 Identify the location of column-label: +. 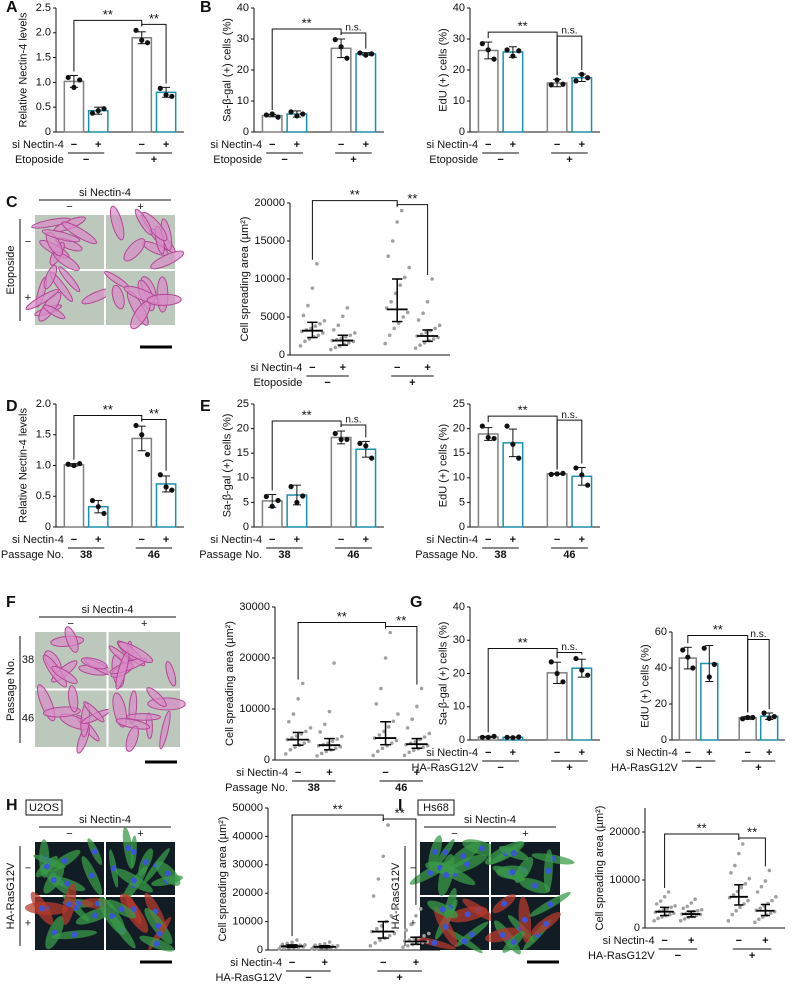
(140, 834).